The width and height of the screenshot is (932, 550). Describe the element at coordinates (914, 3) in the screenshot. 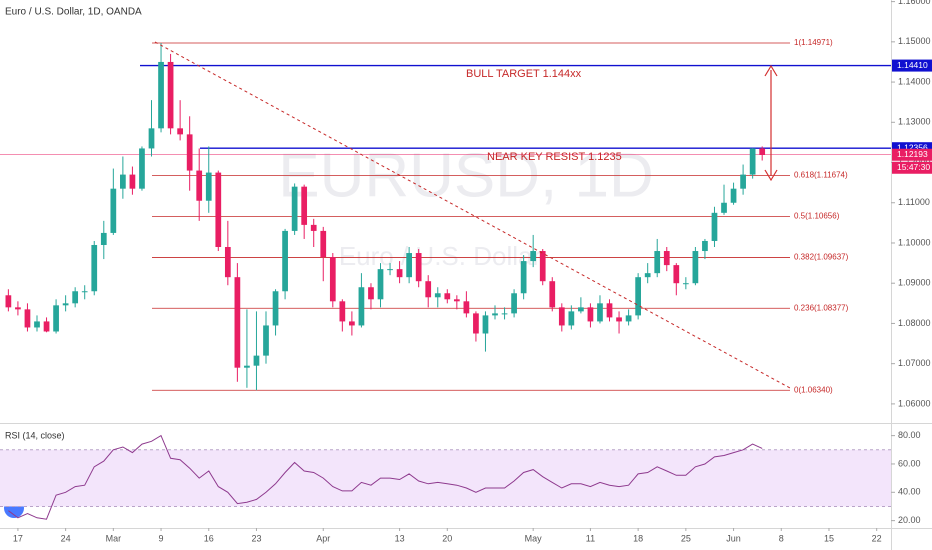

I see `y-tick-label: 1.16000` at that location.